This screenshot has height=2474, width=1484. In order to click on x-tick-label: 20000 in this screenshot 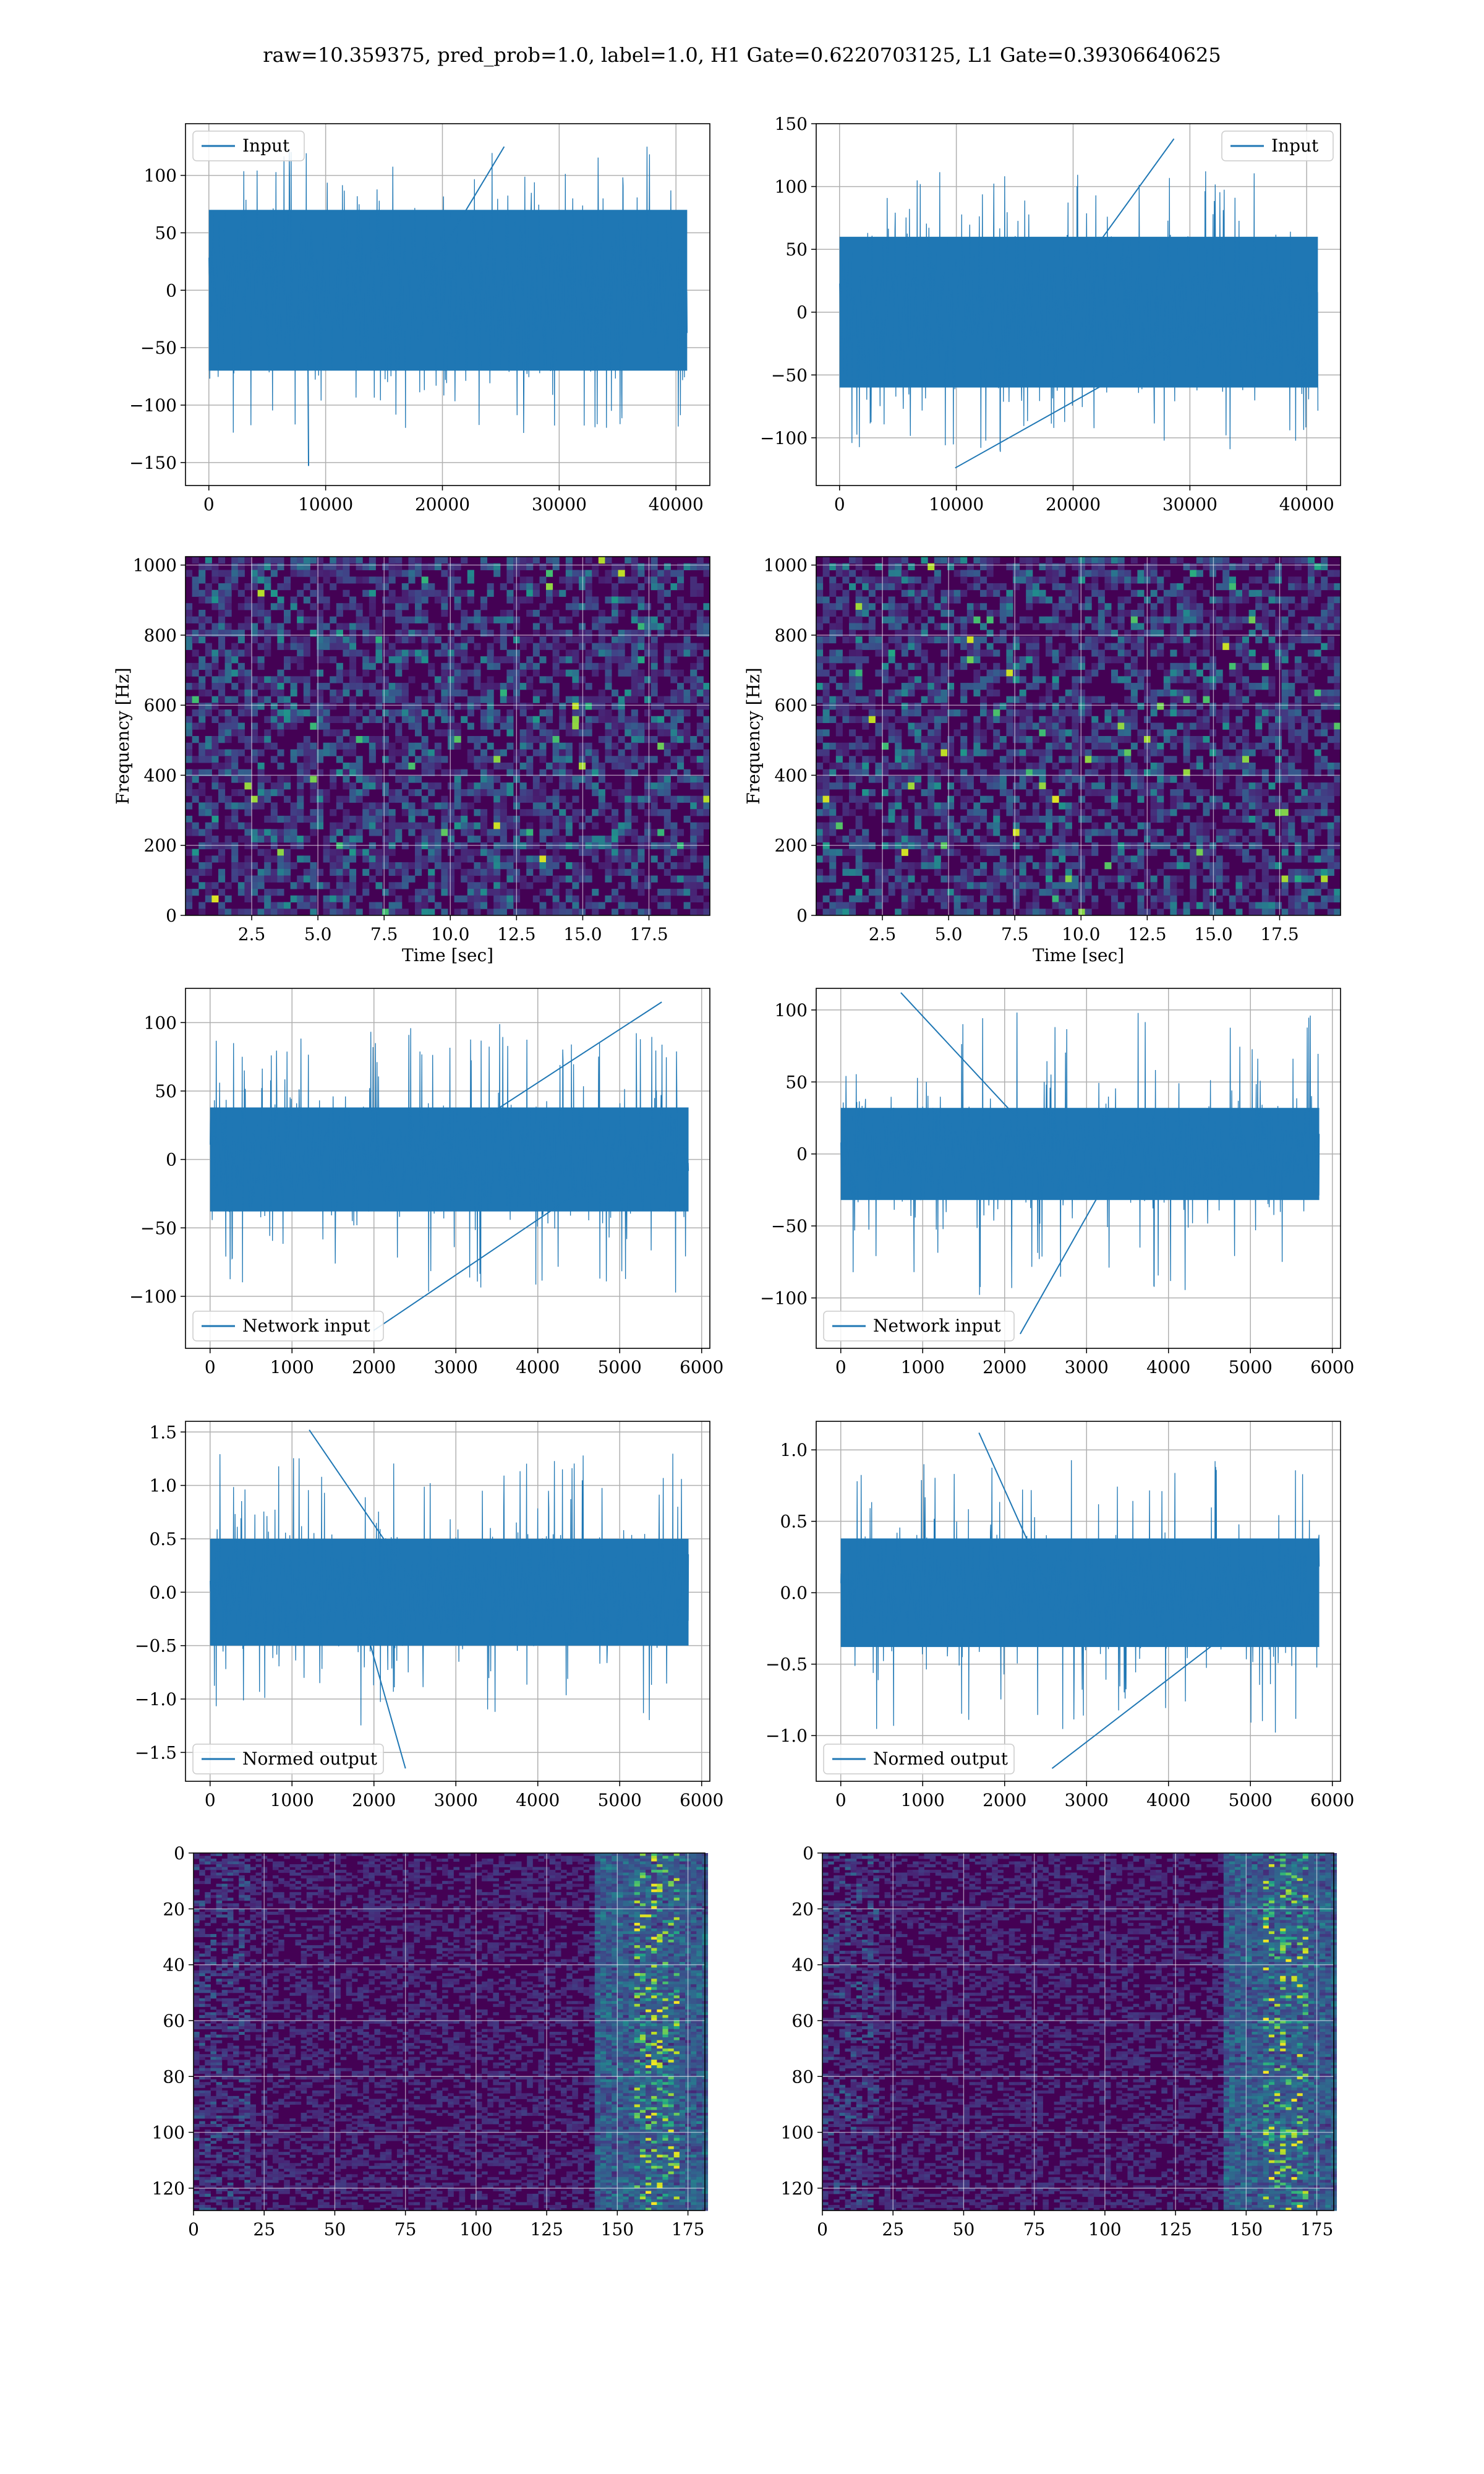, I will do `click(1073, 504)`.